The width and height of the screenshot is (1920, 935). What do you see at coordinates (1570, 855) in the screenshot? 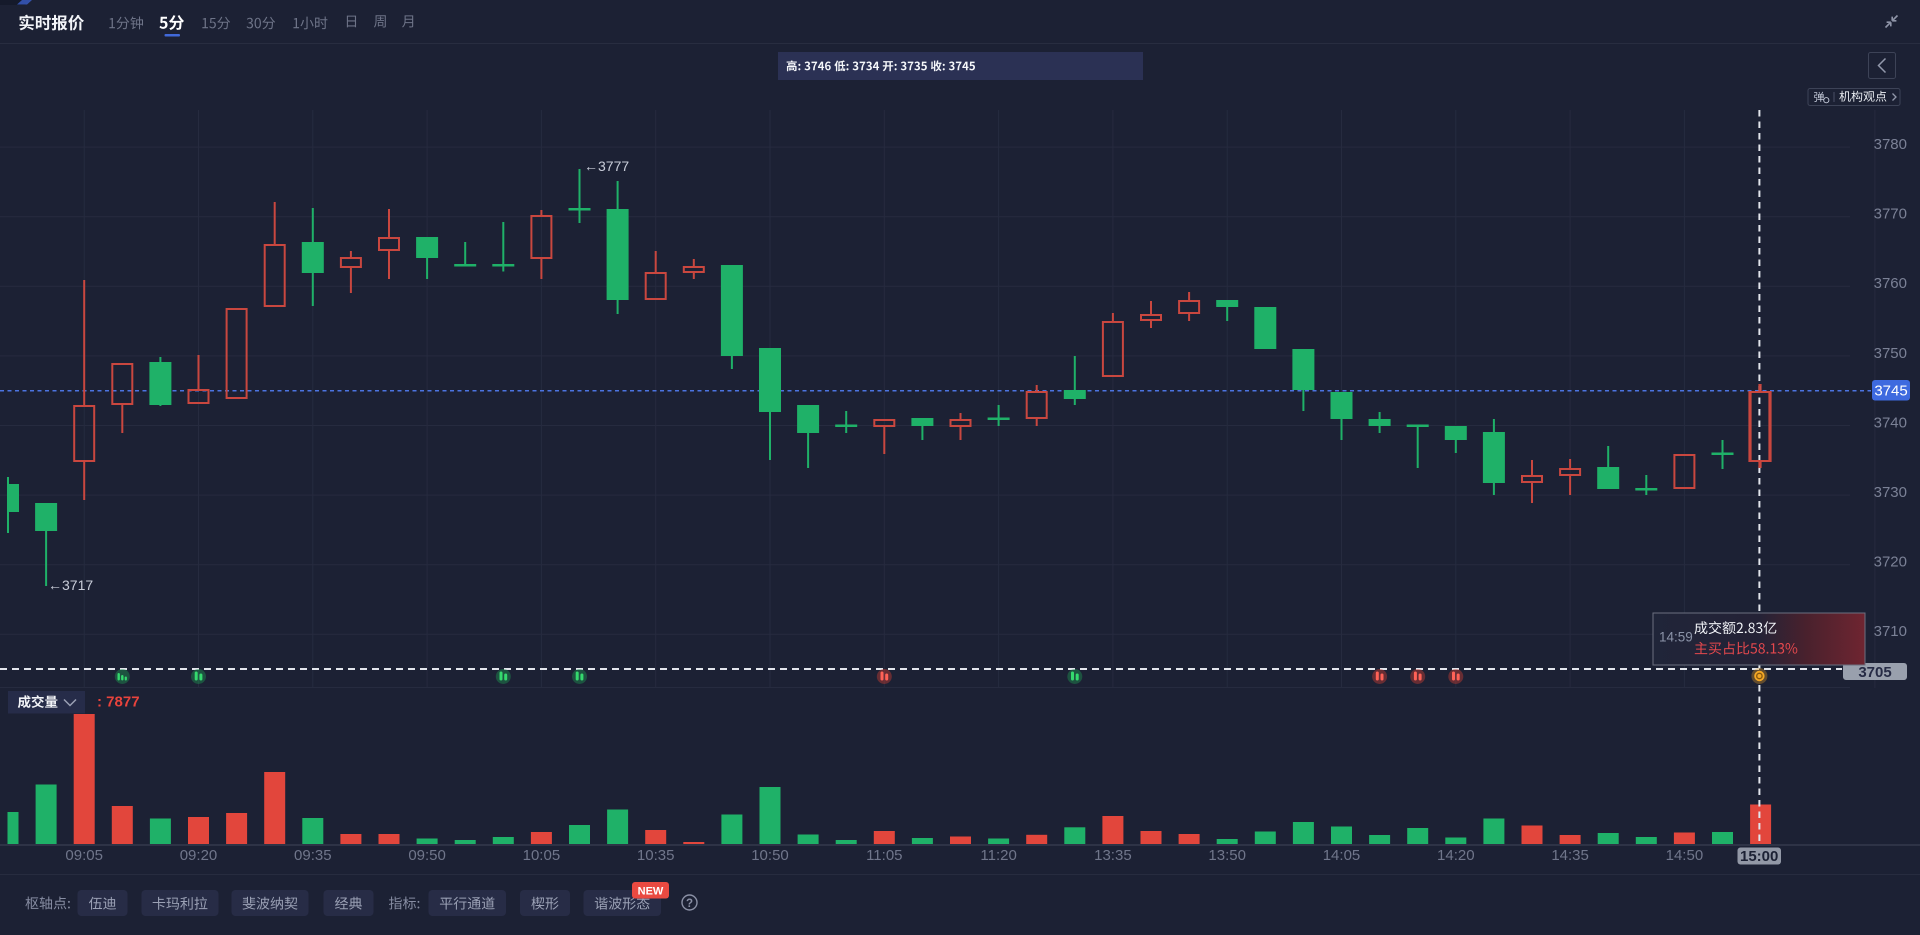
I see `svg-text: 14:35` at bounding box center [1570, 855].